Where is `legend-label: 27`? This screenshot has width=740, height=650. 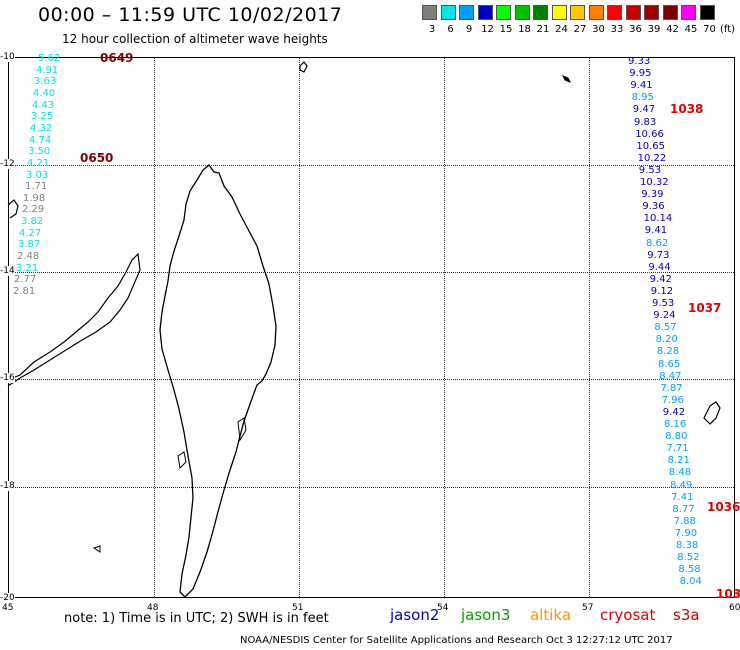
legend-label: 27 is located at coordinates (580, 29).